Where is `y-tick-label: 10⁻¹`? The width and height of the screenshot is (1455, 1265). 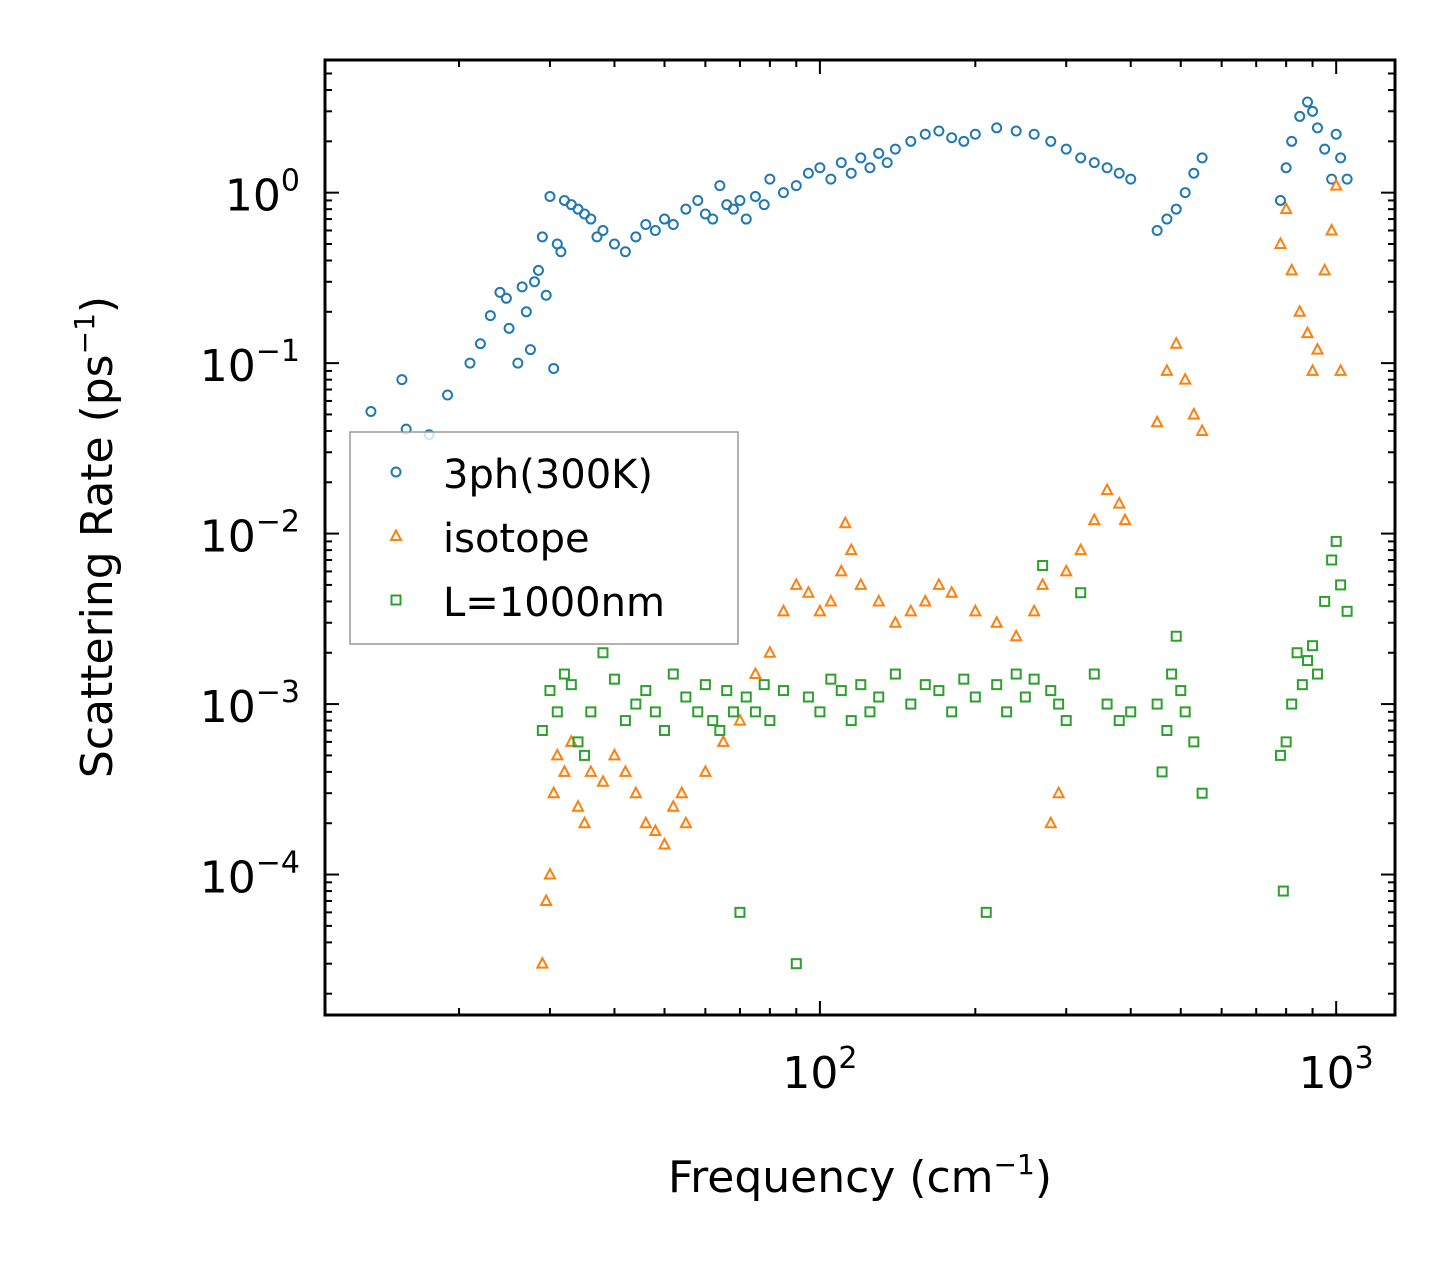 y-tick-label: 10⁻¹ is located at coordinates (250, 363).